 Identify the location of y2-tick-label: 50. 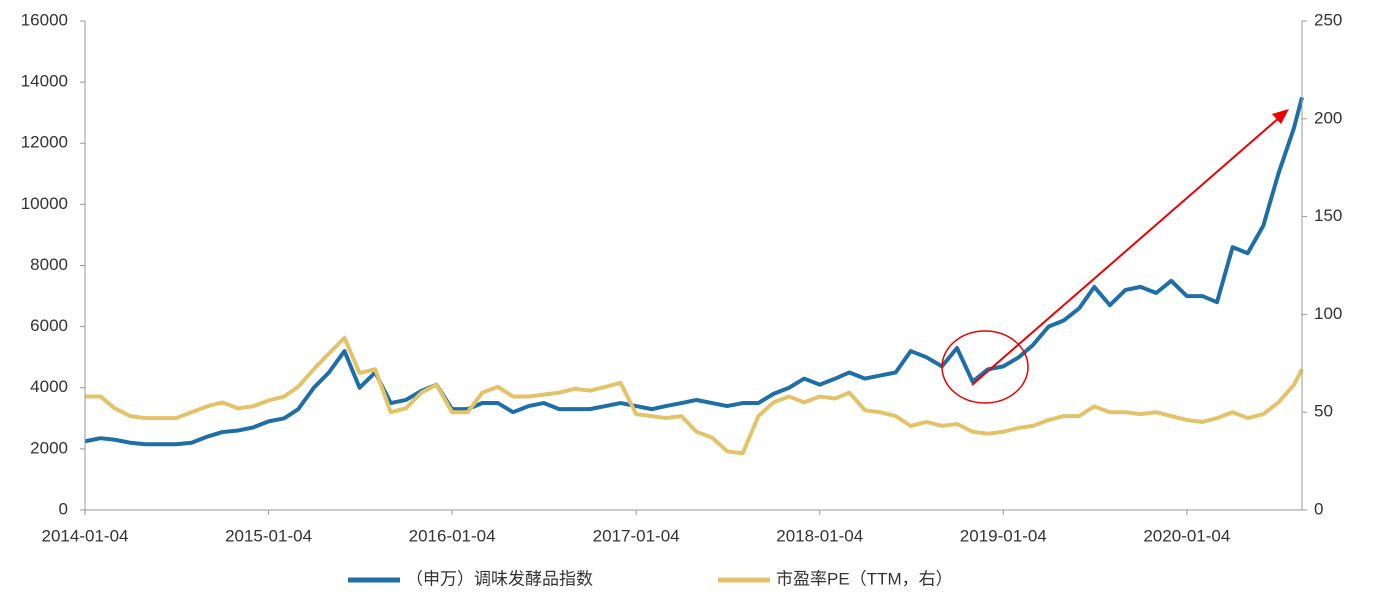
(1323, 411).